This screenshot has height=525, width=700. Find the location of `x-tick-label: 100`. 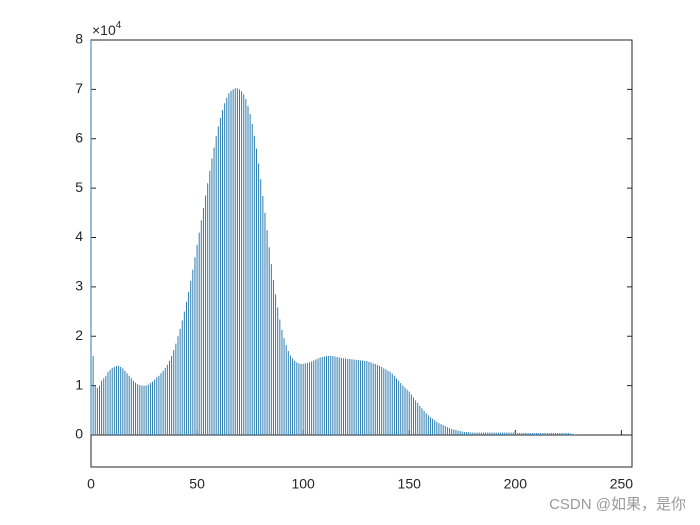

x-tick-label: 100 is located at coordinates (303, 484).